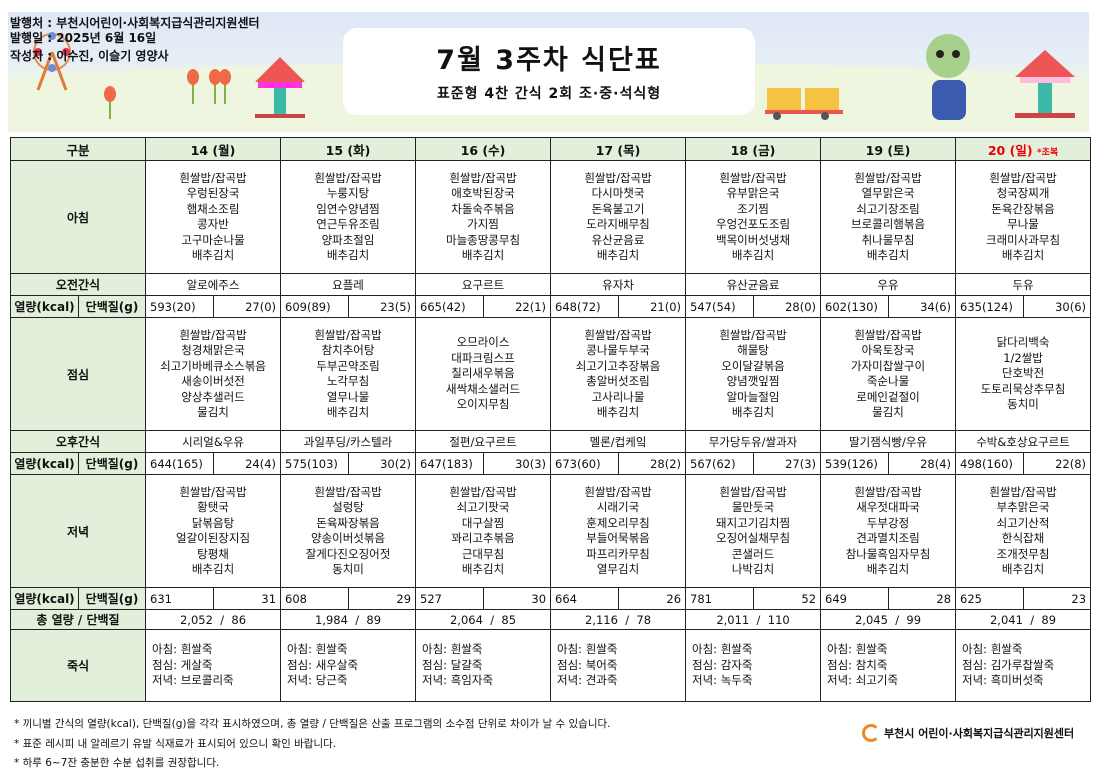  Describe the element at coordinates (348, 522) in the screenshot. I see `menu-item: 돈육짜장볶음` at that location.